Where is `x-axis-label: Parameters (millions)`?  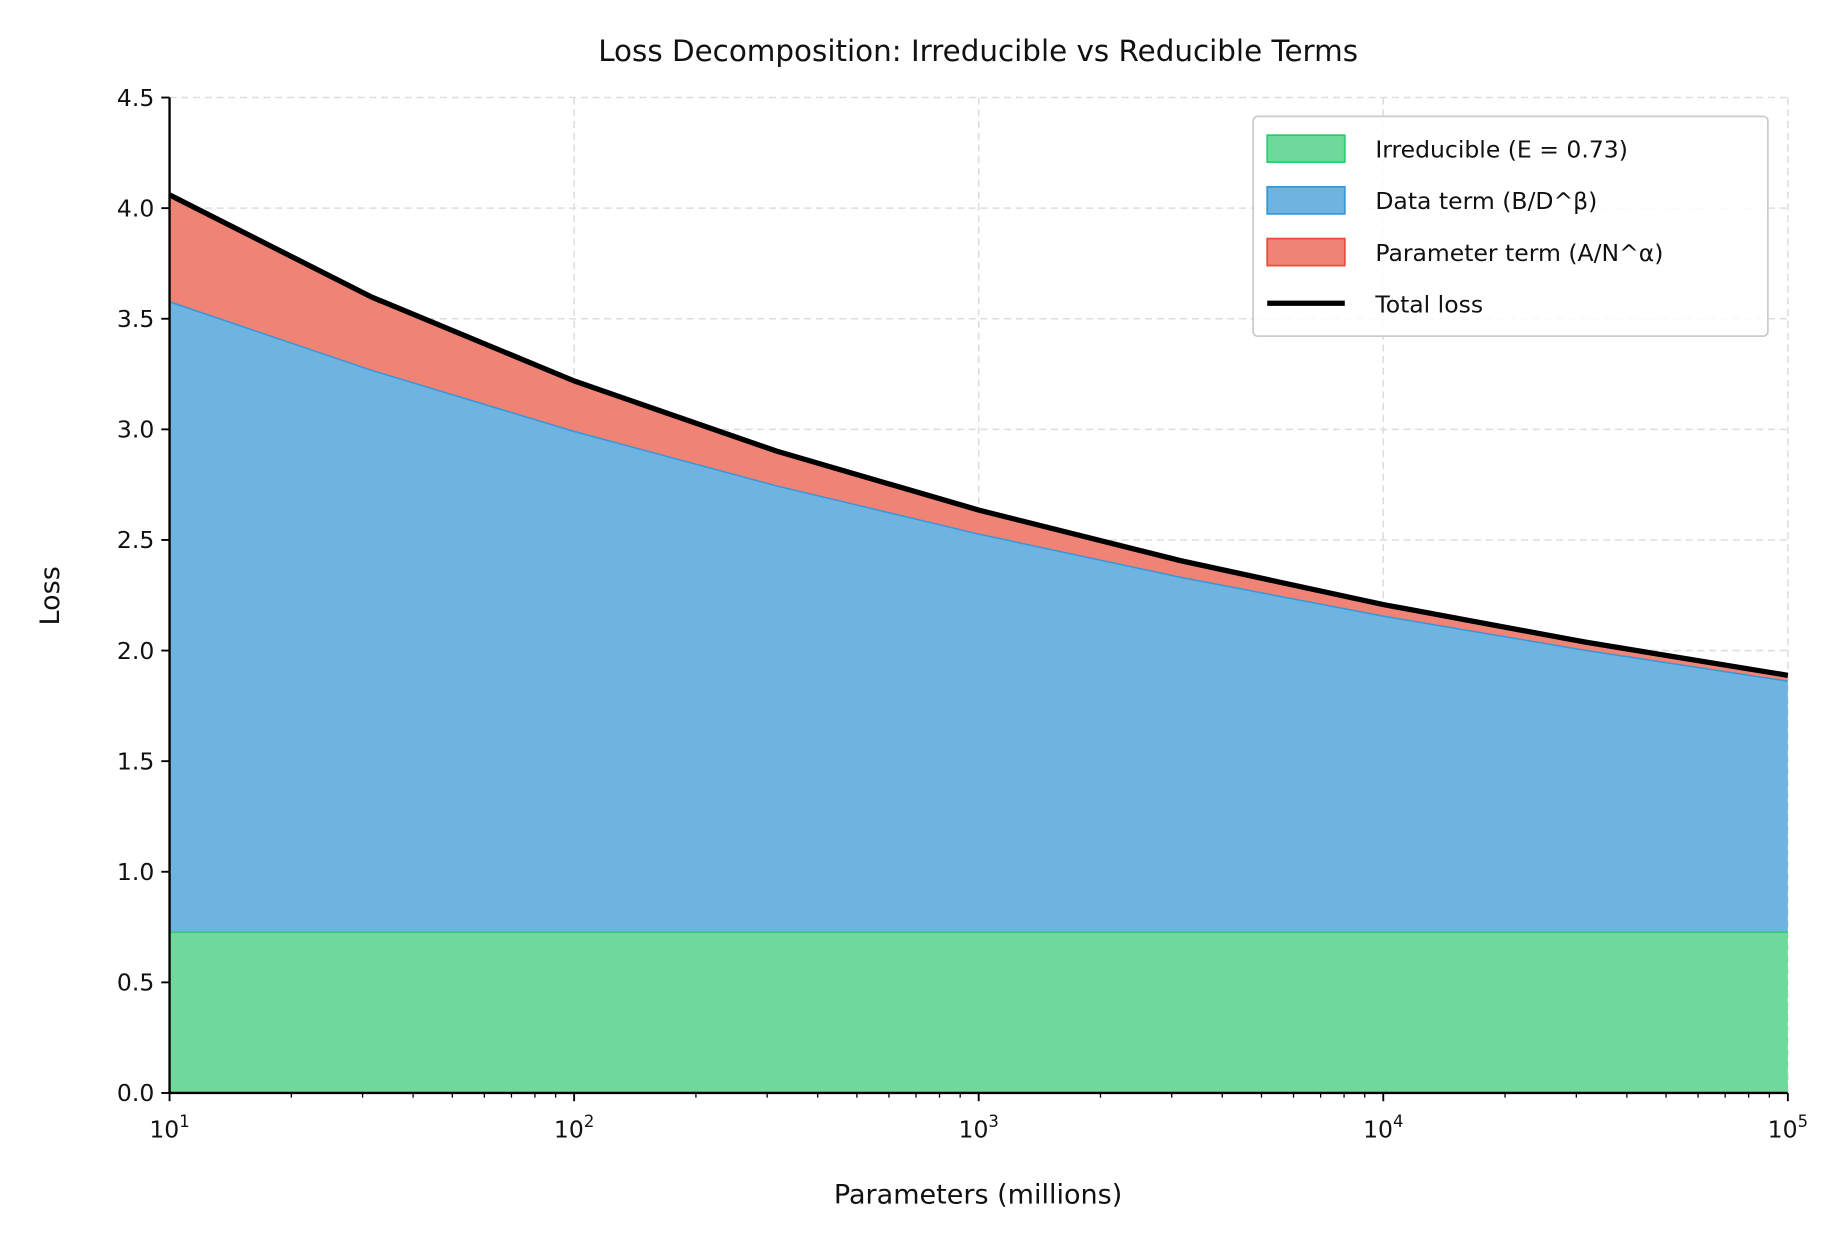 x-axis-label: Parameters (millions) is located at coordinates (978, 1194).